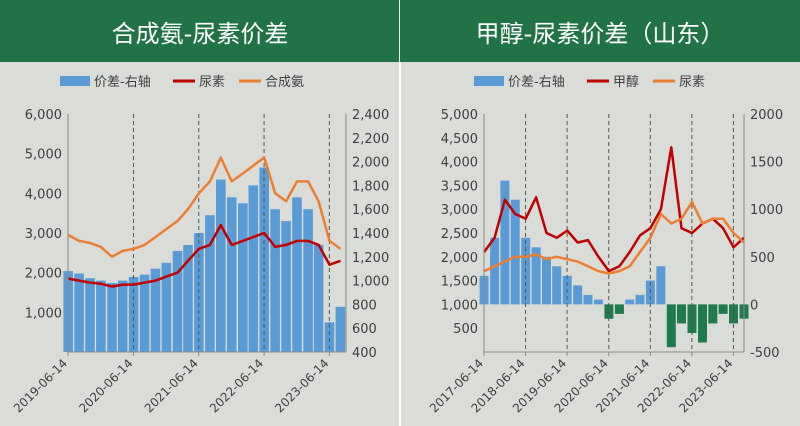 The width and height of the screenshot is (800, 426). I want to click on x-tick-label: 2022-06-14, so click(236, 385).